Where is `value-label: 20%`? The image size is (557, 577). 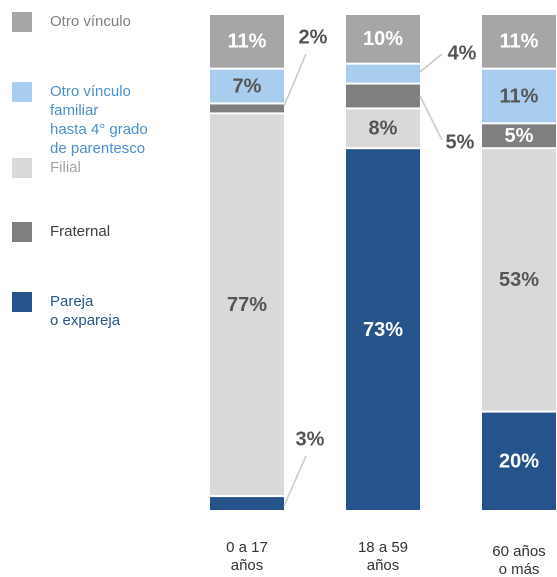
value-label: 20% is located at coordinates (519, 462).